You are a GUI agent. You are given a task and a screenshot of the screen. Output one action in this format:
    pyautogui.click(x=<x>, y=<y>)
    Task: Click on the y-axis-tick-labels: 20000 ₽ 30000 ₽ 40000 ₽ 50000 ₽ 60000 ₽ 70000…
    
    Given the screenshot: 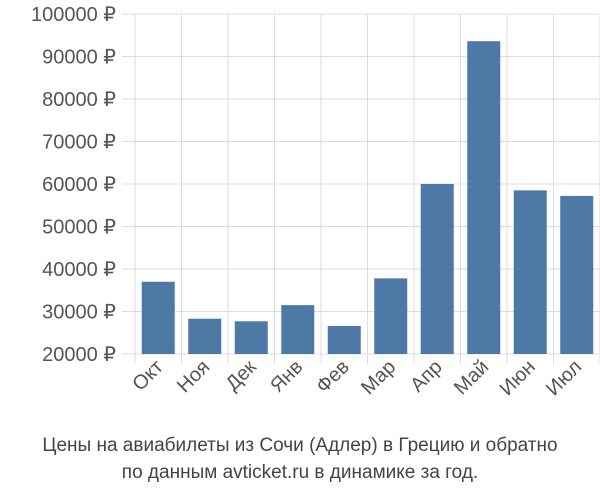 What is the action you would take?
    pyautogui.click(x=73, y=185)
    